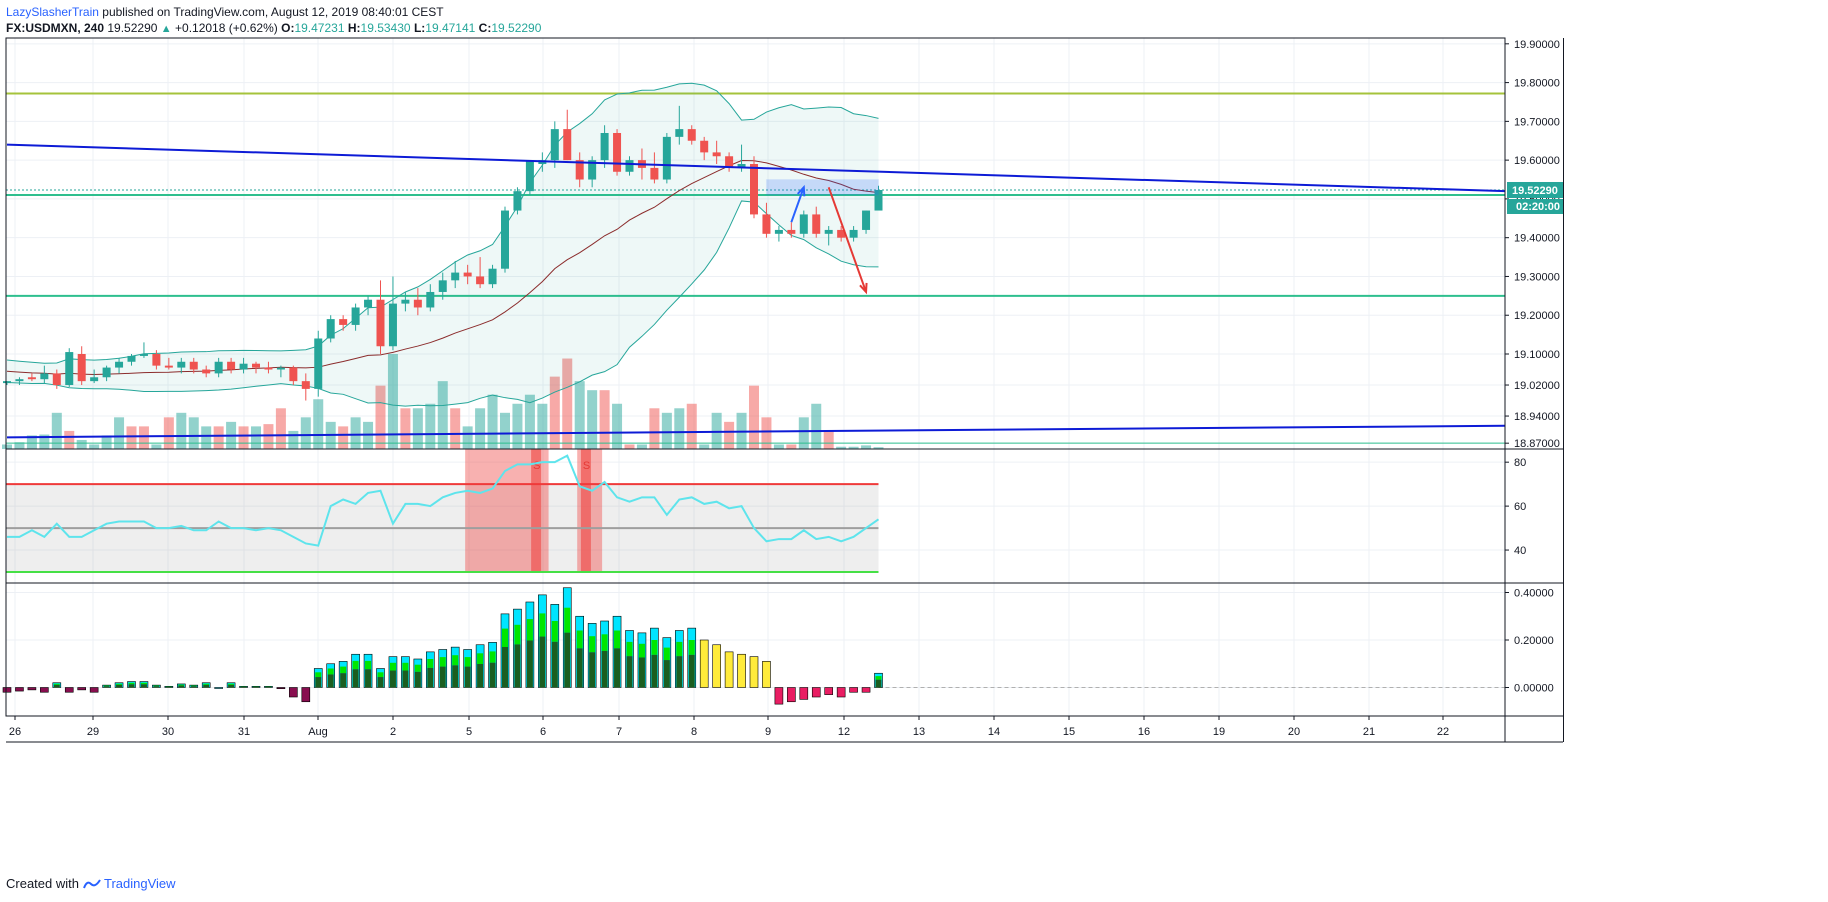  Describe the element at coordinates (1537, 239) in the screenshot. I see `price-tick-label: 19.40000` at that location.